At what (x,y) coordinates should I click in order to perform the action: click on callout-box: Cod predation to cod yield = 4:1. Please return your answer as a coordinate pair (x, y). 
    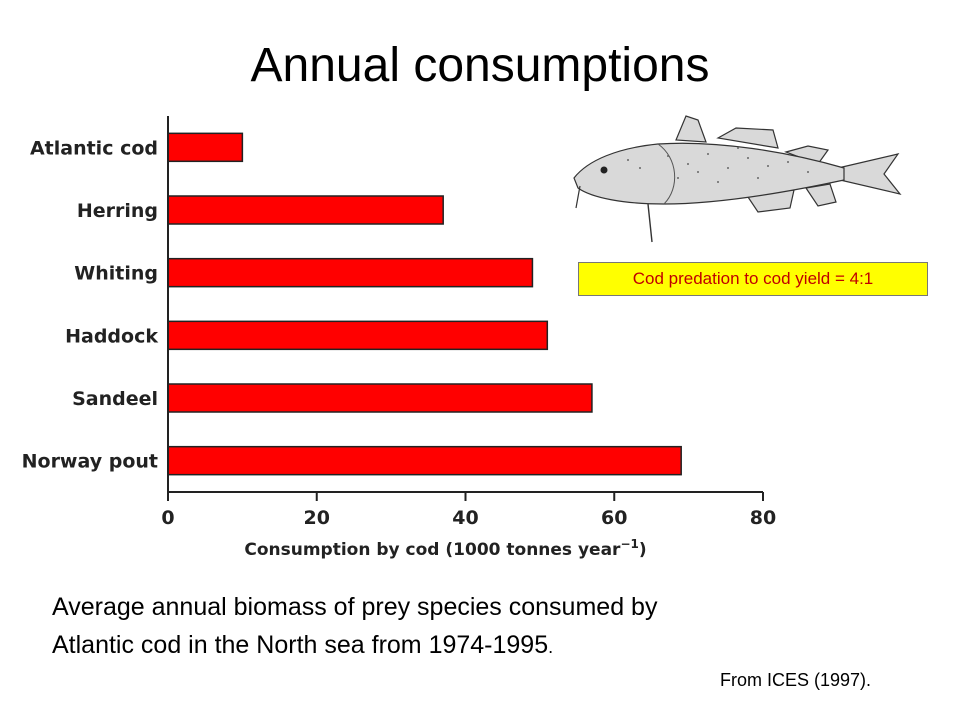
    Looking at the image, I should click on (753, 279).